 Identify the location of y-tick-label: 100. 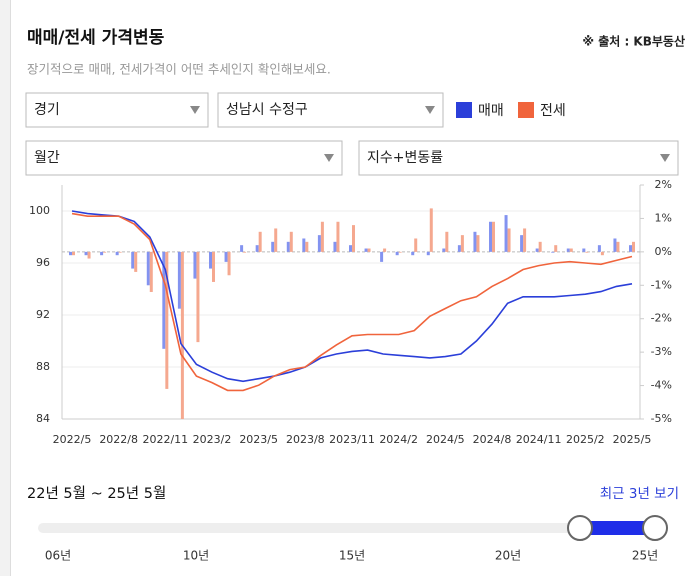
(39, 210).